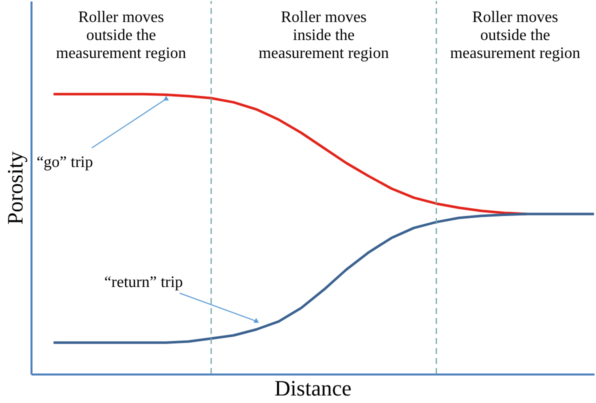 The image size is (596, 403). What do you see at coordinates (143, 282) in the screenshot?
I see `annotation: “return” trip` at bounding box center [143, 282].